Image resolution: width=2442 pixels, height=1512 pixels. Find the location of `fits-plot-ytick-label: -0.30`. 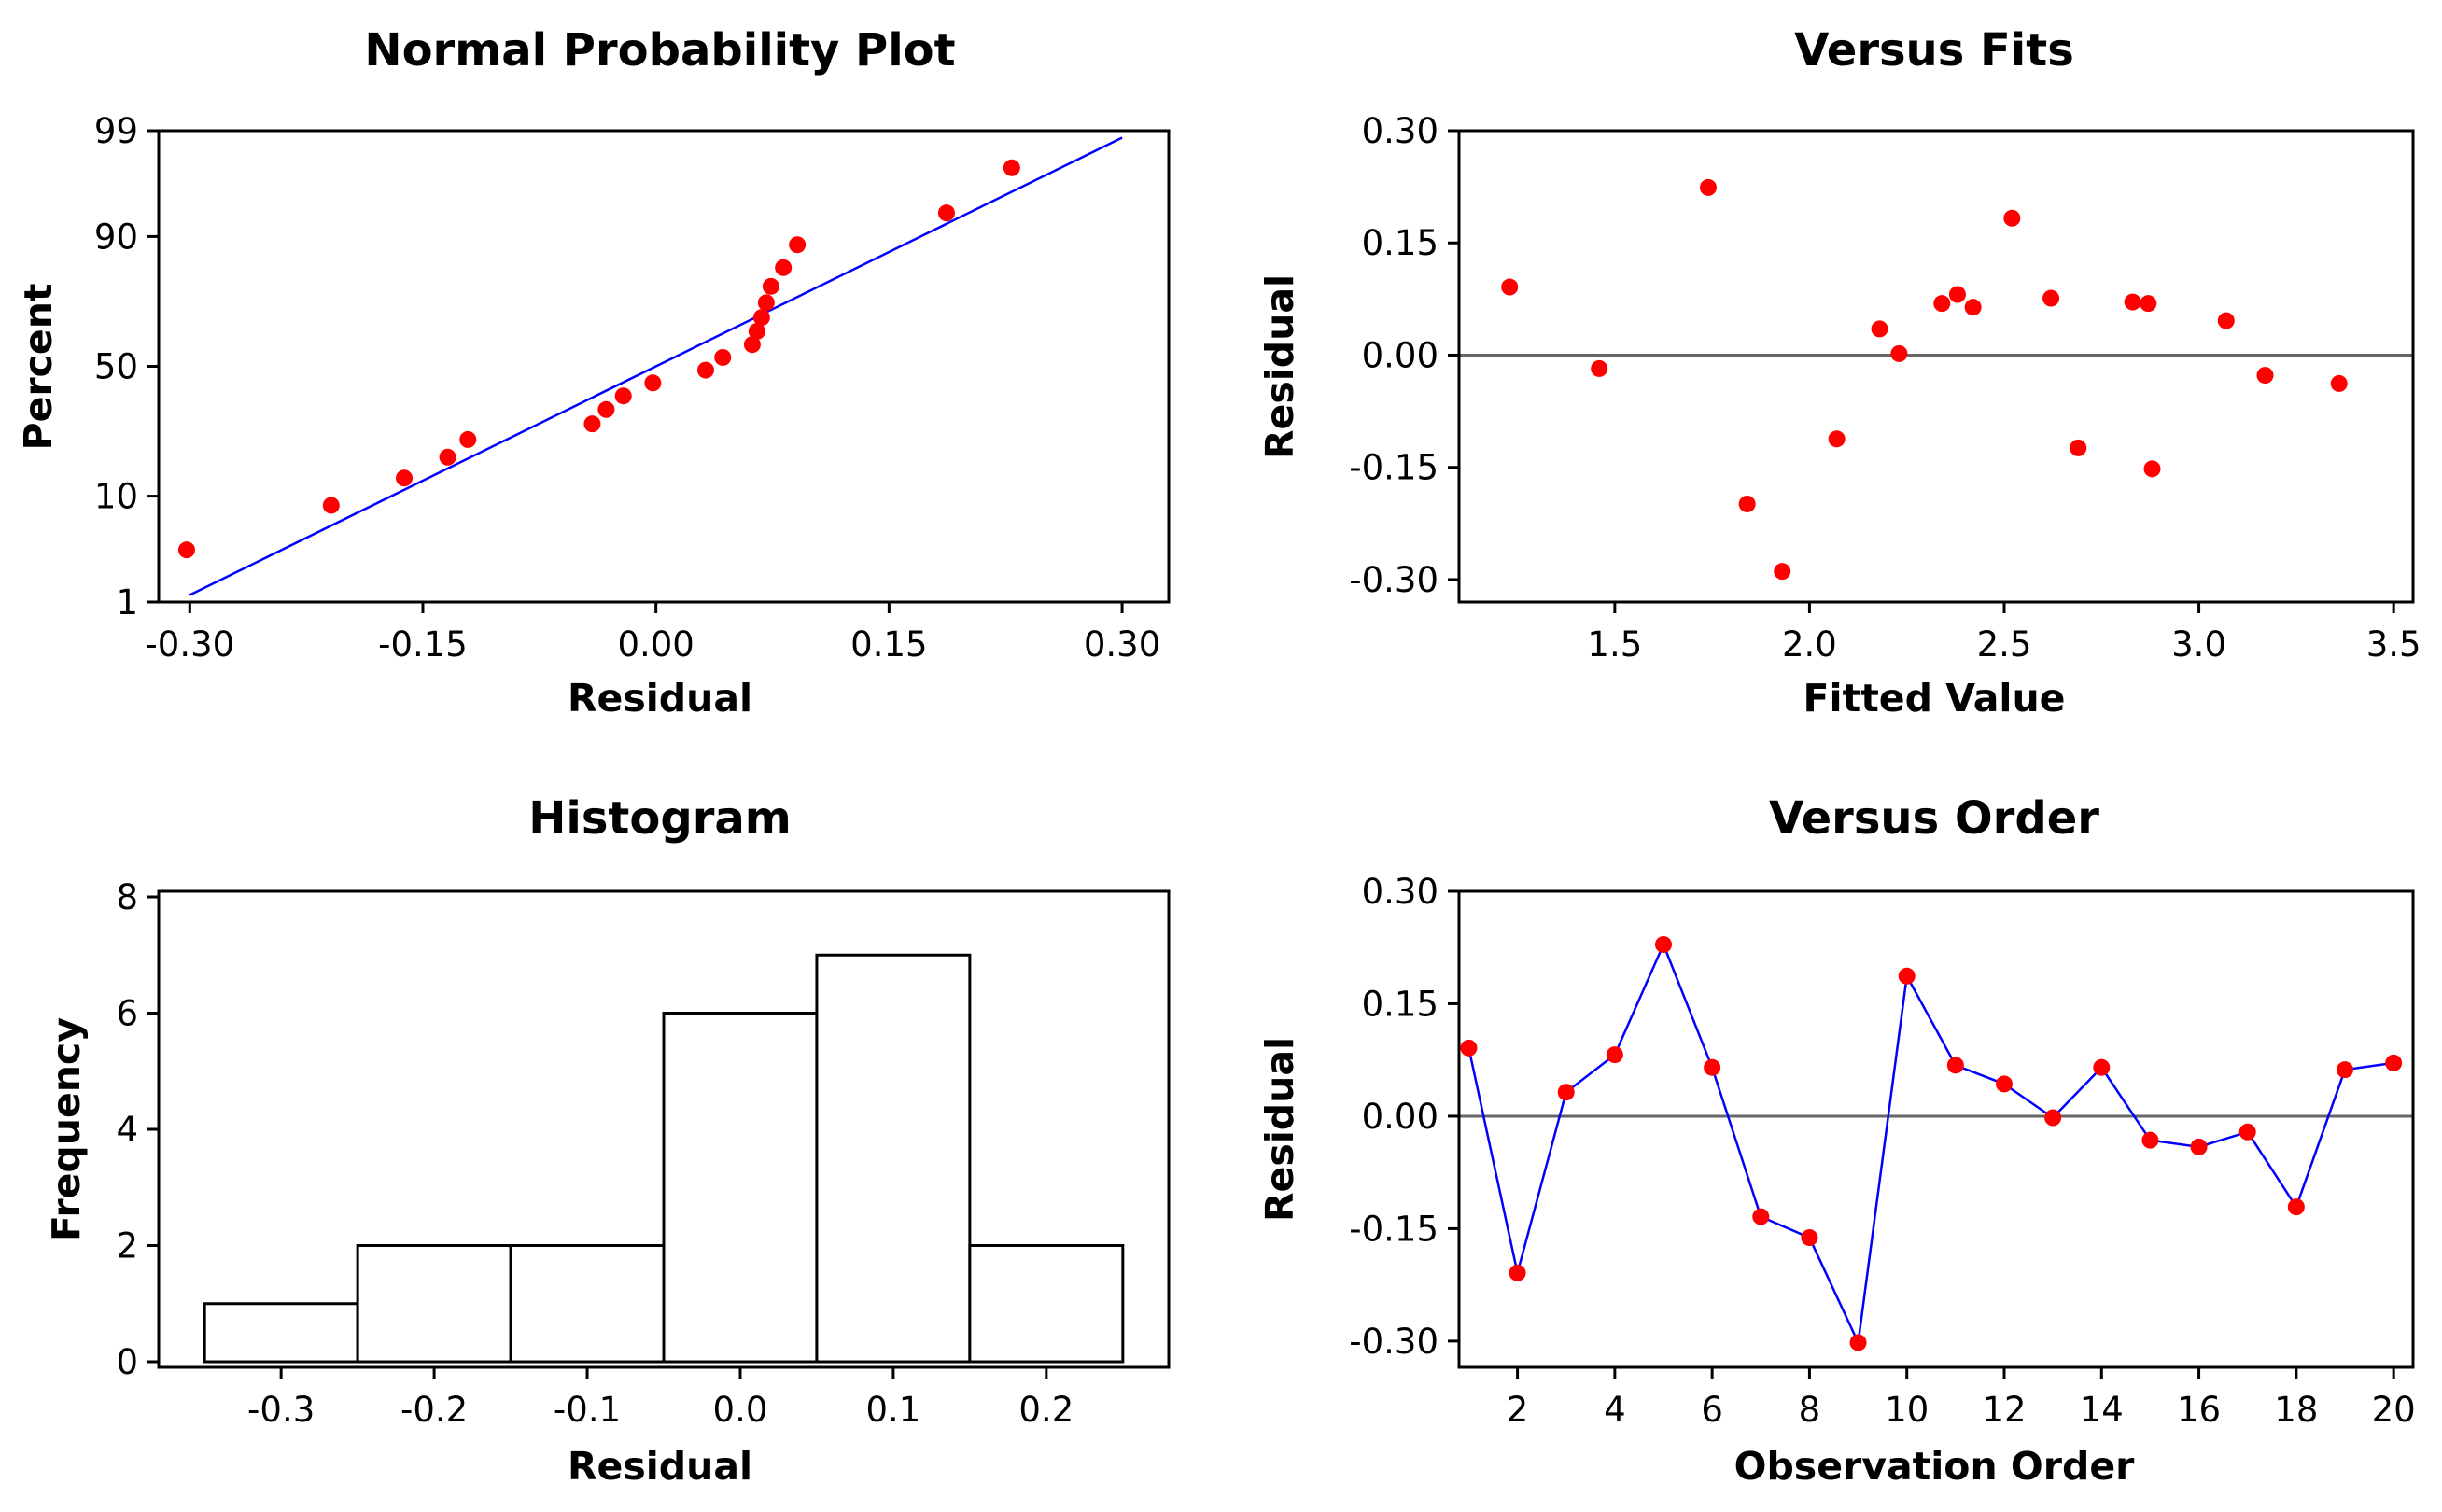

fits-plot-ytick-label: -0.30 is located at coordinates (1394, 580).